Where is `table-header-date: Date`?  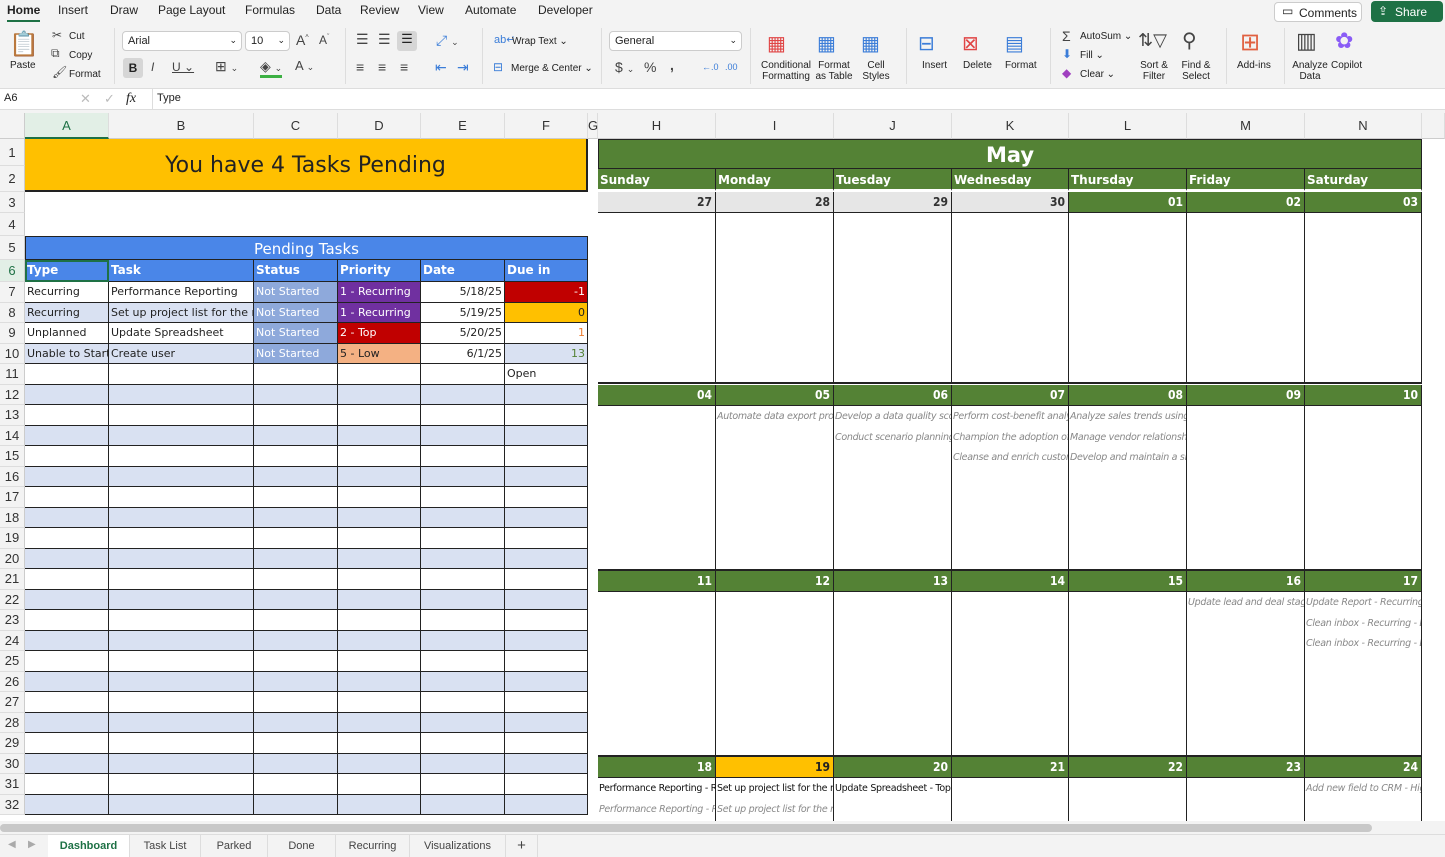 table-header-date: Date is located at coordinates (463, 271).